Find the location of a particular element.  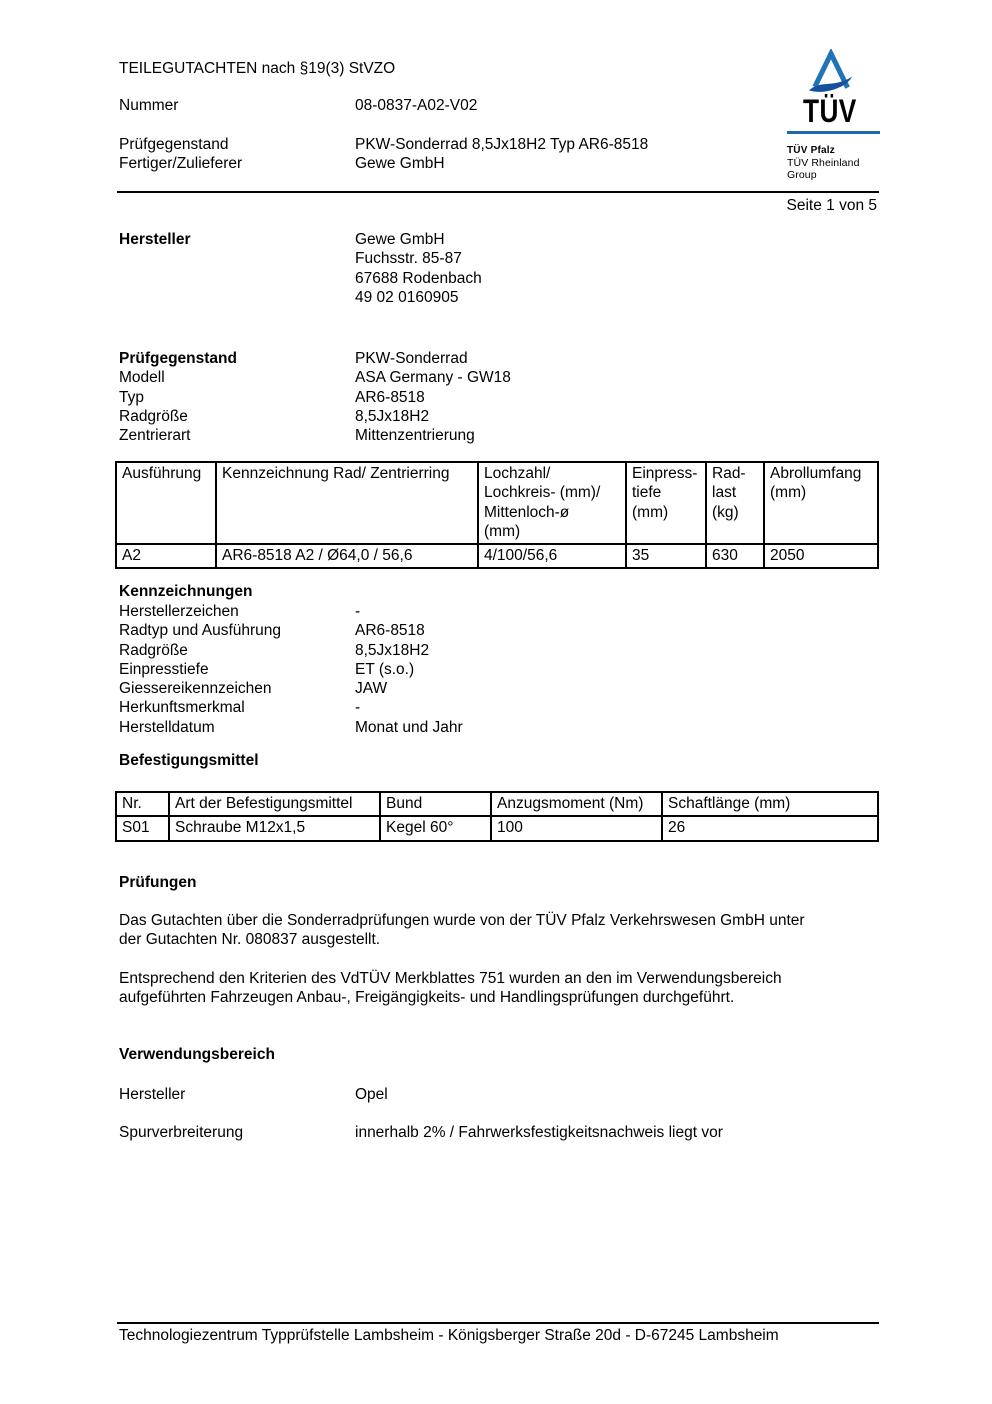

field-value: PKW-Sonderrad 8,5Jx18H2 Typ AR6-8518 is located at coordinates (502, 144).